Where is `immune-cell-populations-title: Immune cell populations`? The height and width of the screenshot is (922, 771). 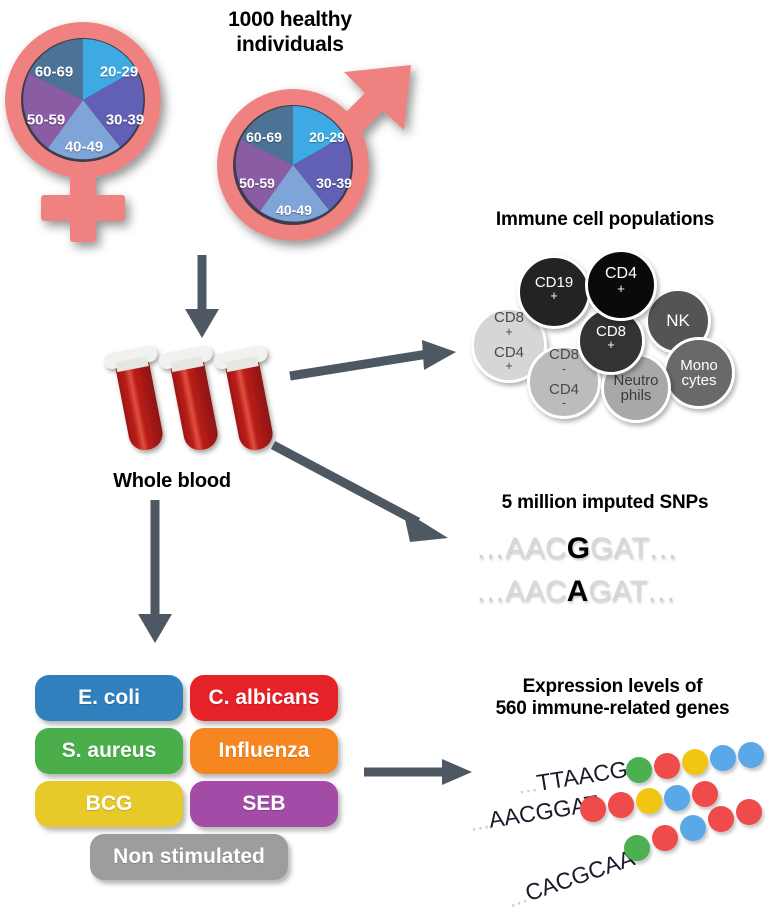 immune-cell-populations-title: Immune cell populations is located at coordinates (605, 219).